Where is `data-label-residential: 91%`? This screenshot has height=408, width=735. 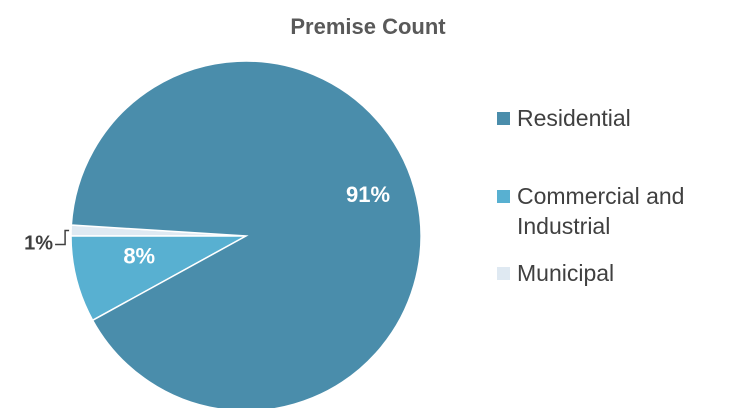 data-label-residential: 91% is located at coordinates (368, 194).